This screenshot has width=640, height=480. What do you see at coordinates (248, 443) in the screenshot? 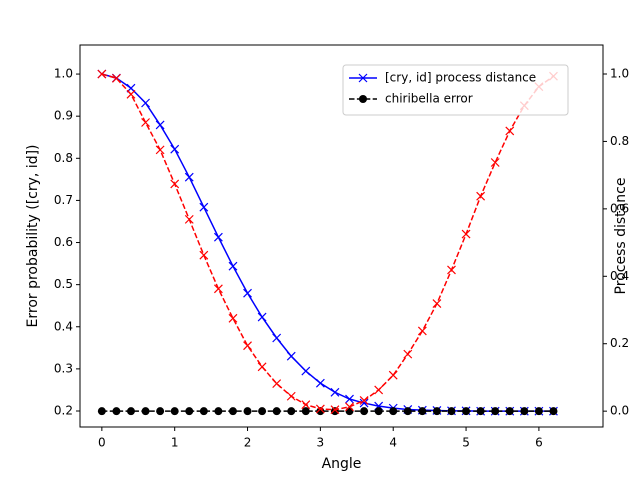
I see `x-tick-label: 2` at bounding box center [248, 443].